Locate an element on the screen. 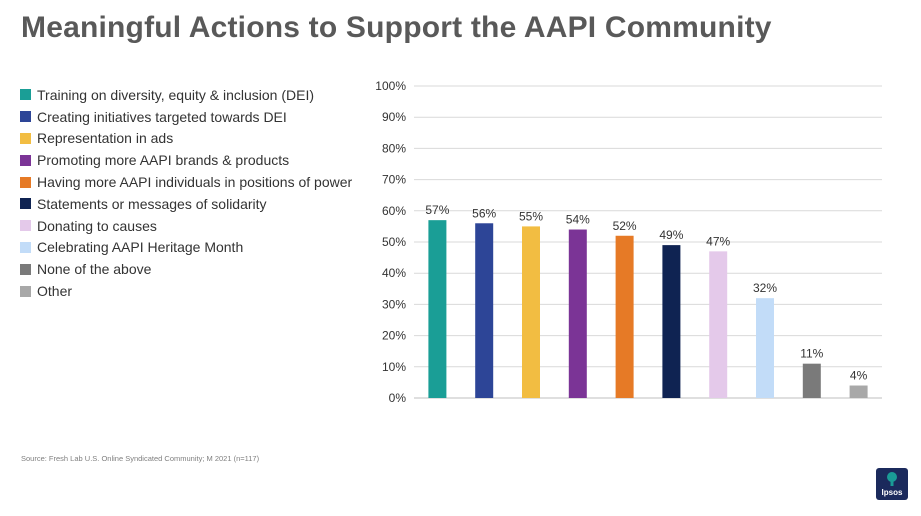 This screenshot has height=516, width=921. data-label: 55% is located at coordinates (531, 216).